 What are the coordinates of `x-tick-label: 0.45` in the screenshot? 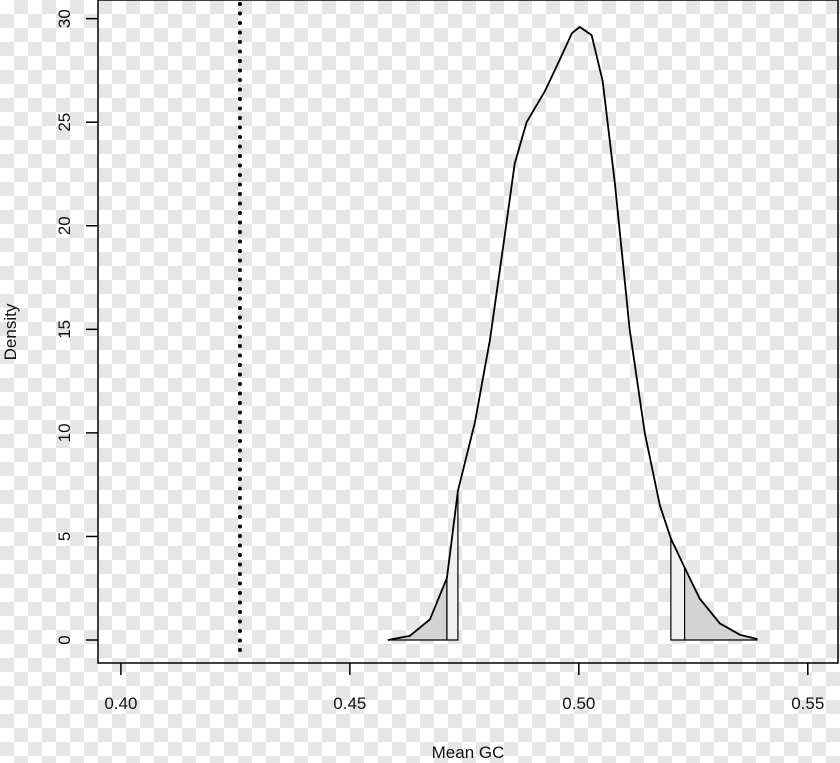 It's located at (349, 703).